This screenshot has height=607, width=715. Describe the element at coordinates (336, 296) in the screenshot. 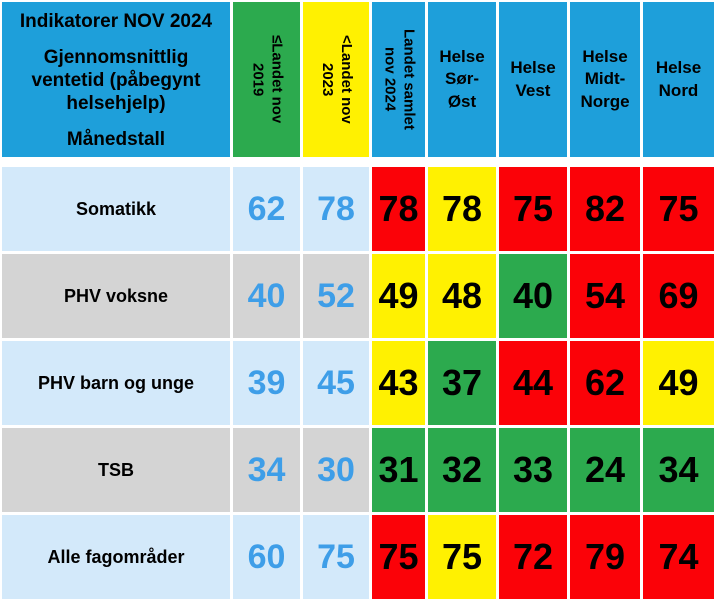

I see `ref-value-2023: 52` at that location.